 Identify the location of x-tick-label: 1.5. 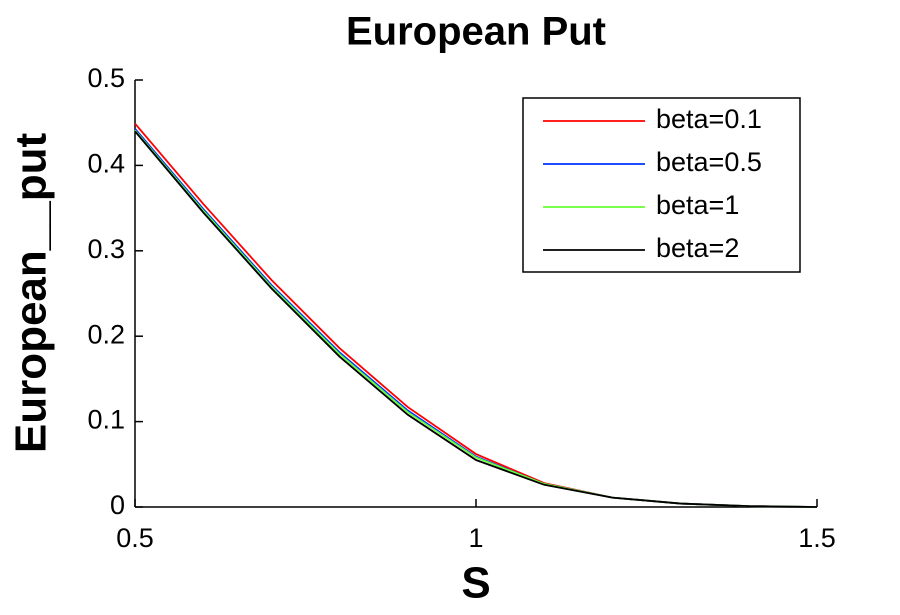
(817, 538).